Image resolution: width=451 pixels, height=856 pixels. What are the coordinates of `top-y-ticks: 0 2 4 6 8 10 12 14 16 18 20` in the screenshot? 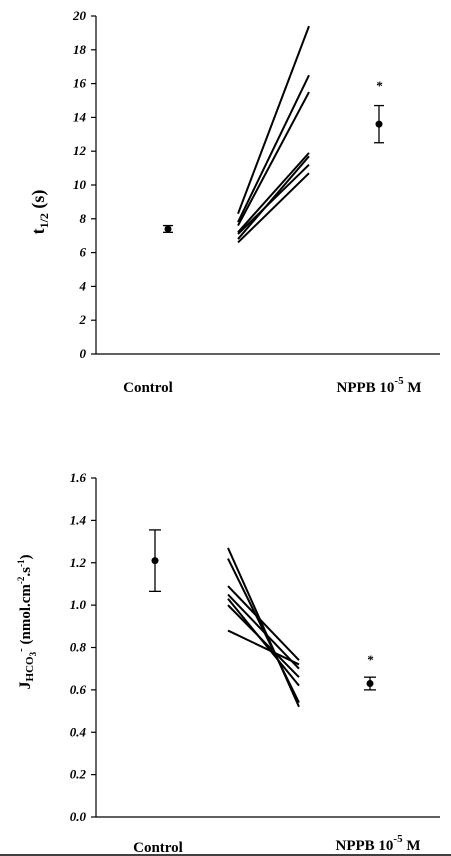 It's located at (84, 184).